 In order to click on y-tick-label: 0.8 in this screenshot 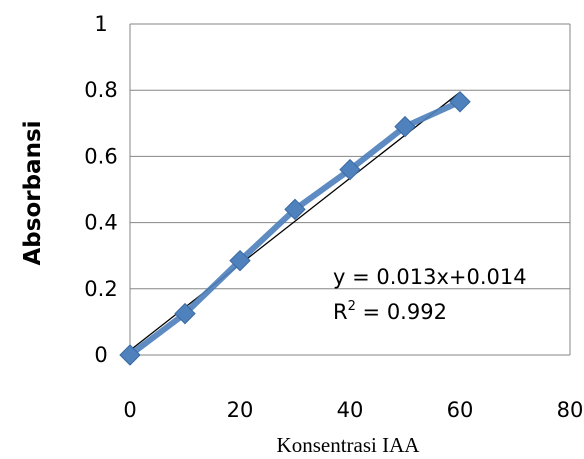, I will do `click(100, 90)`.